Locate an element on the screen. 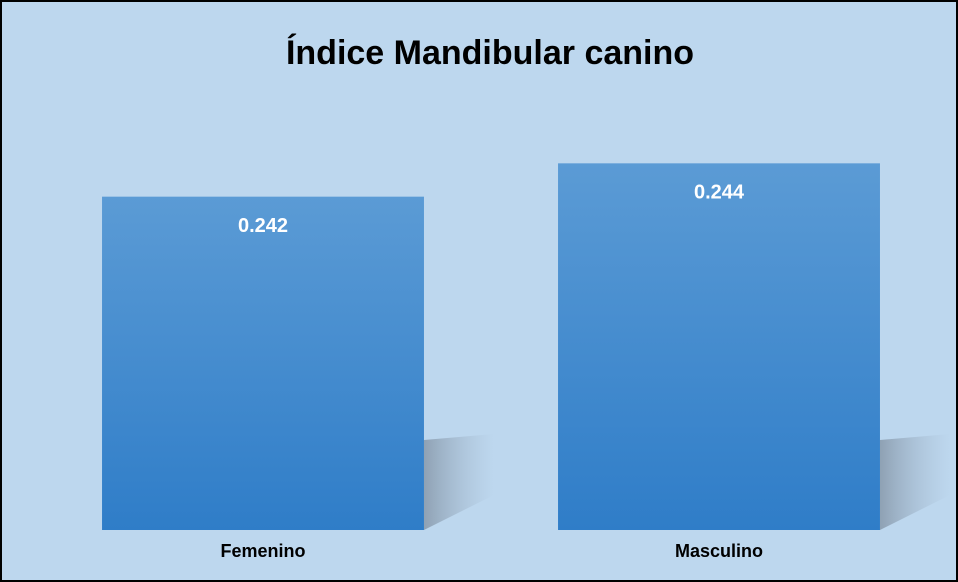  x-tick-label: Femenino is located at coordinates (262, 551).